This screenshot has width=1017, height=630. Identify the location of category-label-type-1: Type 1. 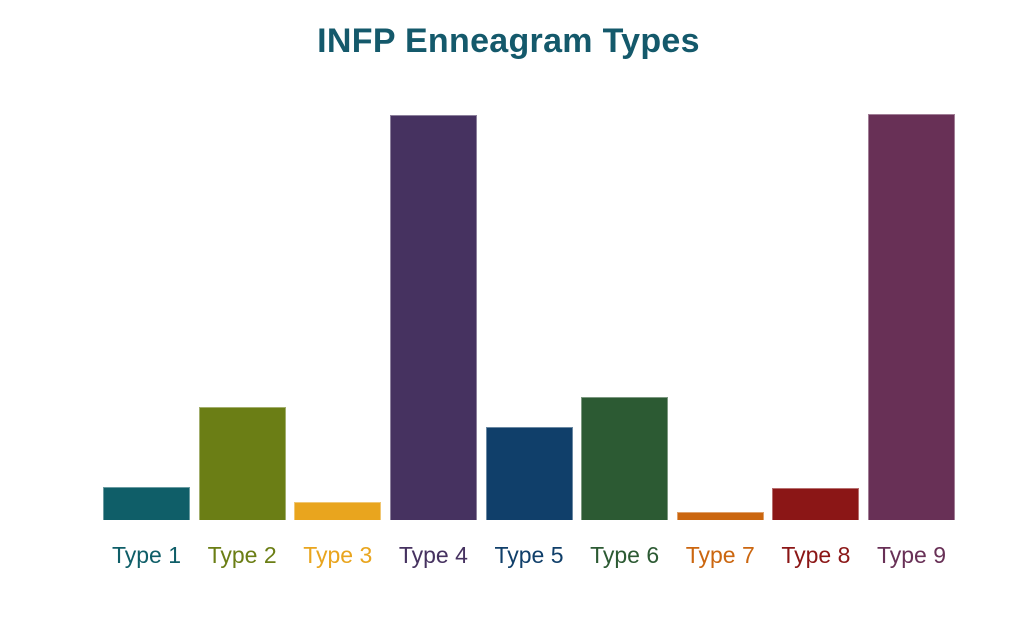
(146, 555).